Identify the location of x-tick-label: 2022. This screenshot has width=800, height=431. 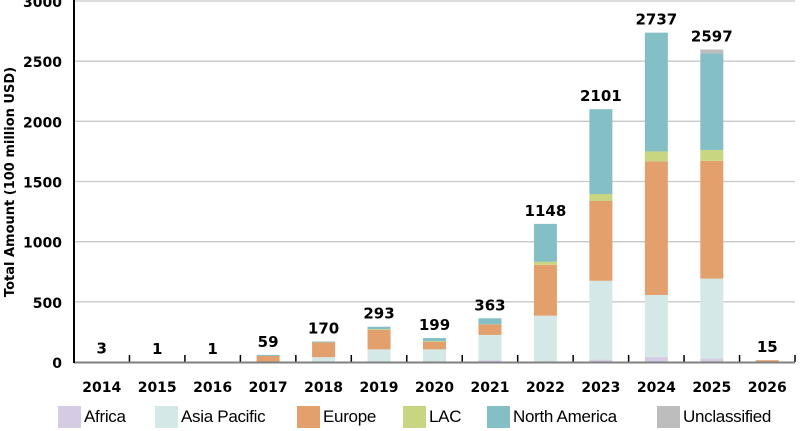
(545, 388).